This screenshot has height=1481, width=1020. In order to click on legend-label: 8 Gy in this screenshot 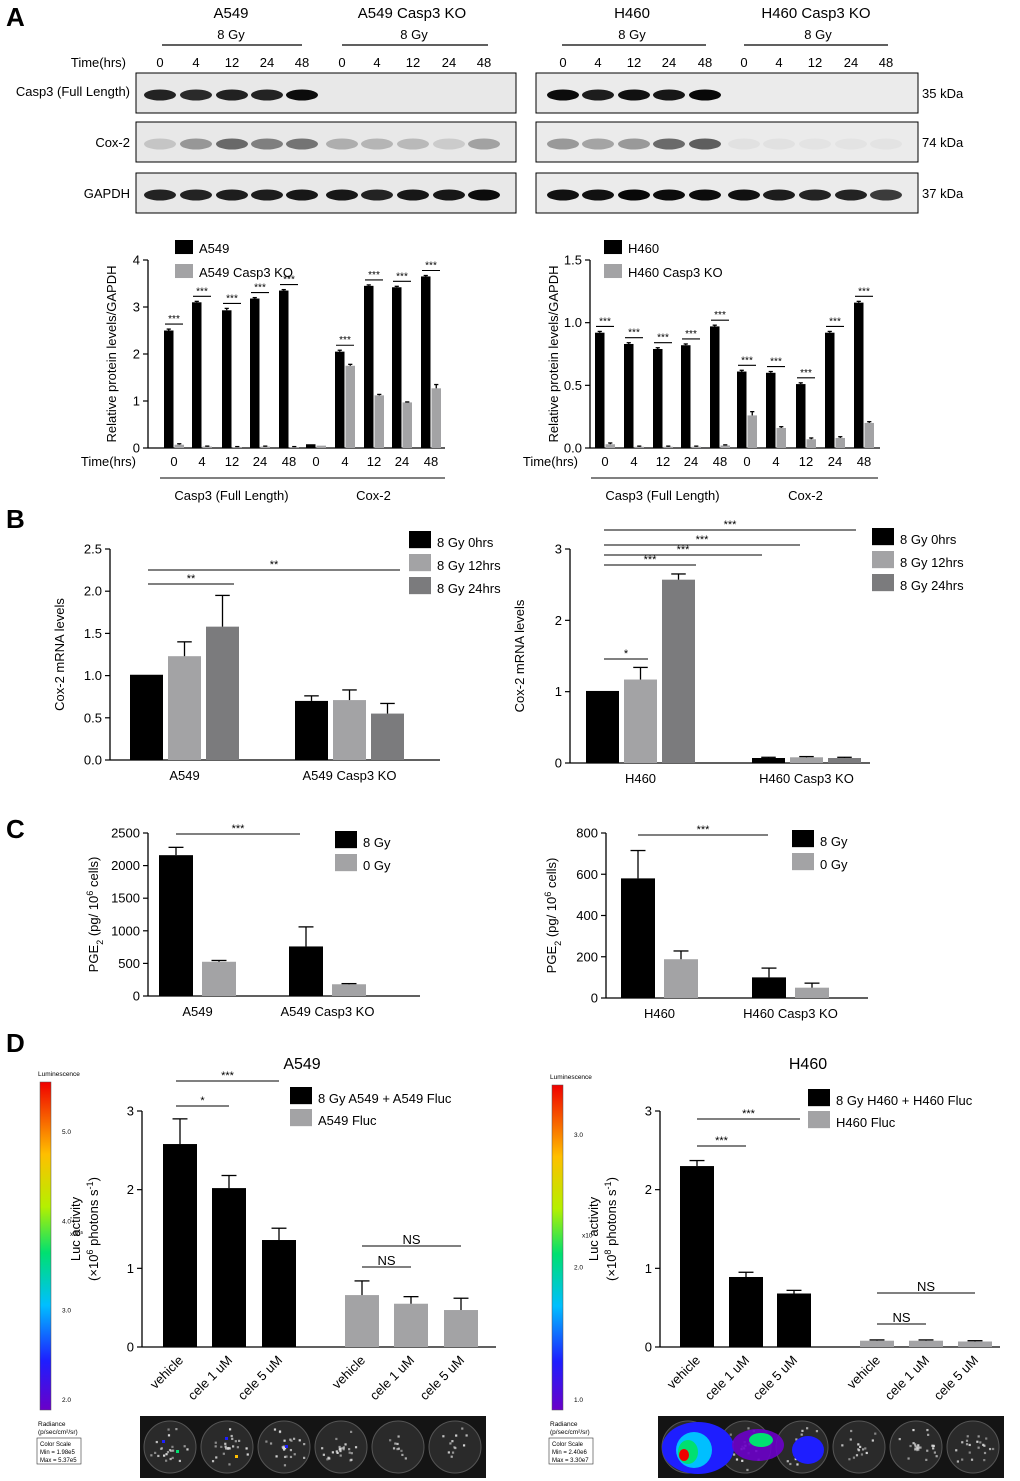, I will do `click(377, 842)`.